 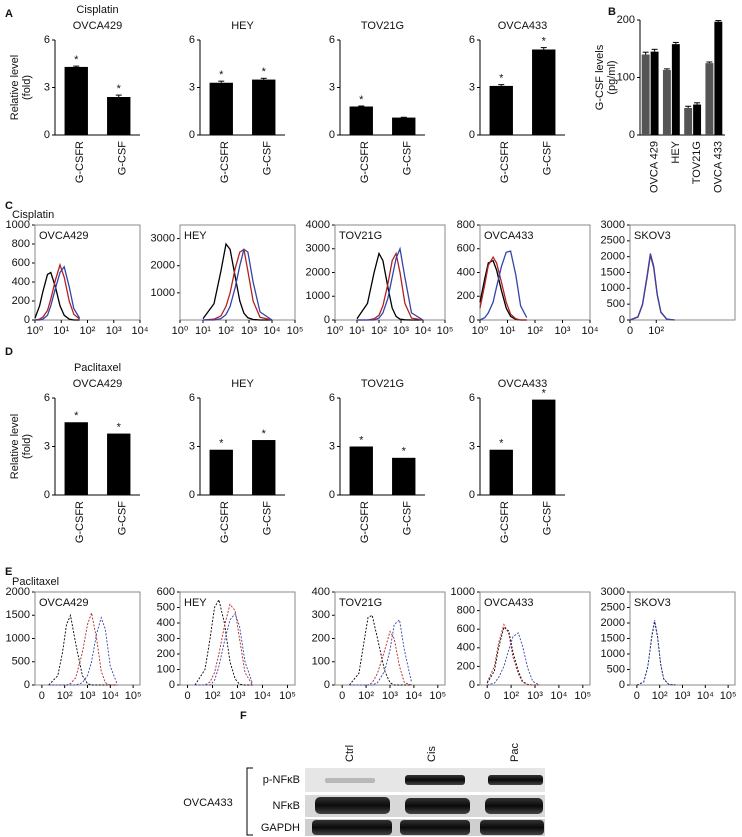 I want to click on bracket, so click(x=249, y=801).